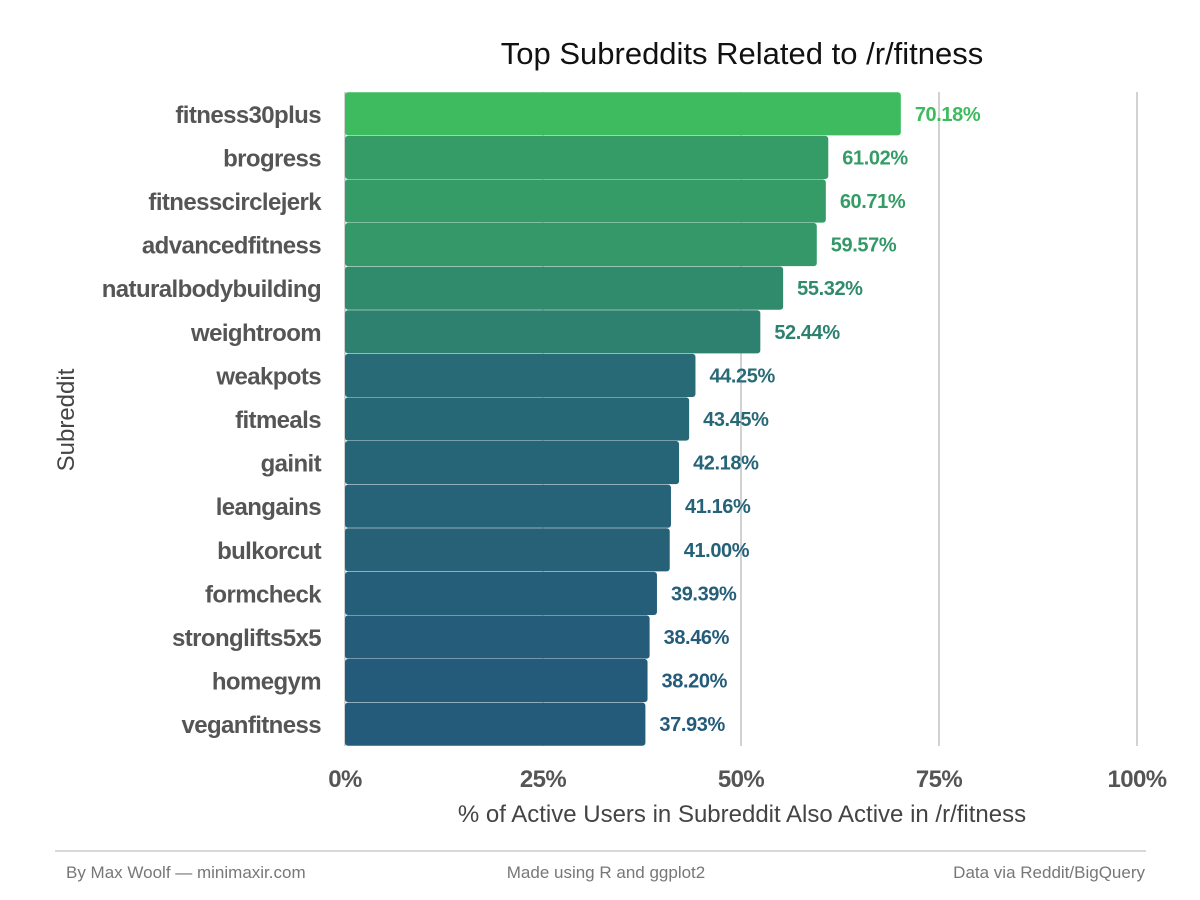 This screenshot has height=900, width=1200. What do you see at coordinates (587, 157) in the screenshot?
I see `bar-brogress` at bounding box center [587, 157].